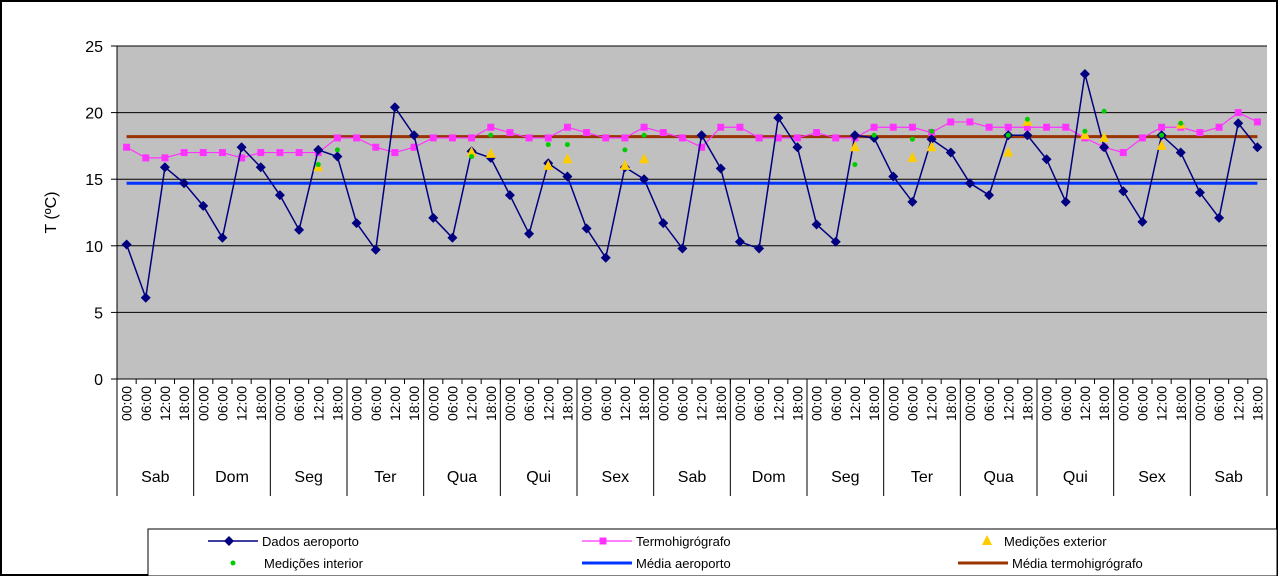 This screenshot has height=581, width=1279. I want to click on y-axis-label: T (ºC), so click(51, 213).